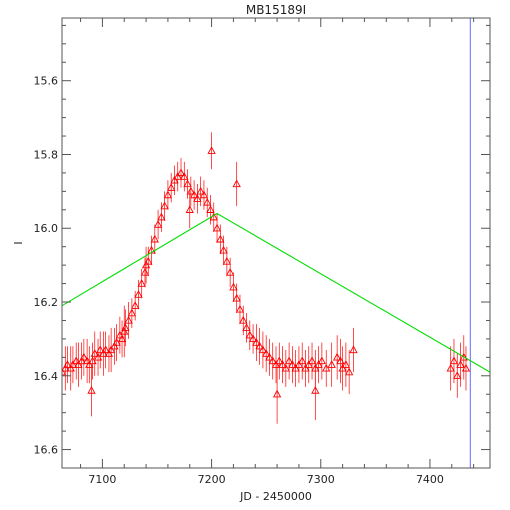 This screenshot has height=510, width=510. Describe the element at coordinates (46, 302) in the screenshot. I see `y-tick-label: 16.2` at that location.